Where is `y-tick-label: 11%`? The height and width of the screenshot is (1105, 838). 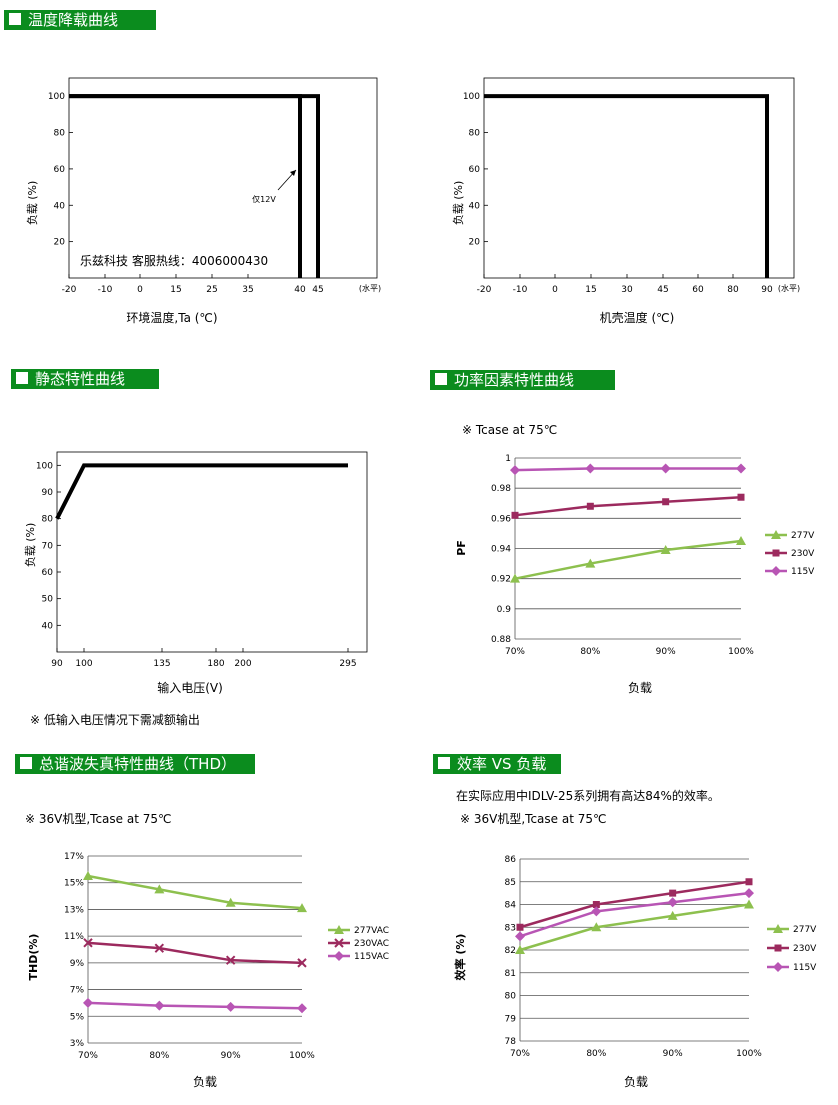
y-tick-label: 11% is located at coordinates (74, 937).